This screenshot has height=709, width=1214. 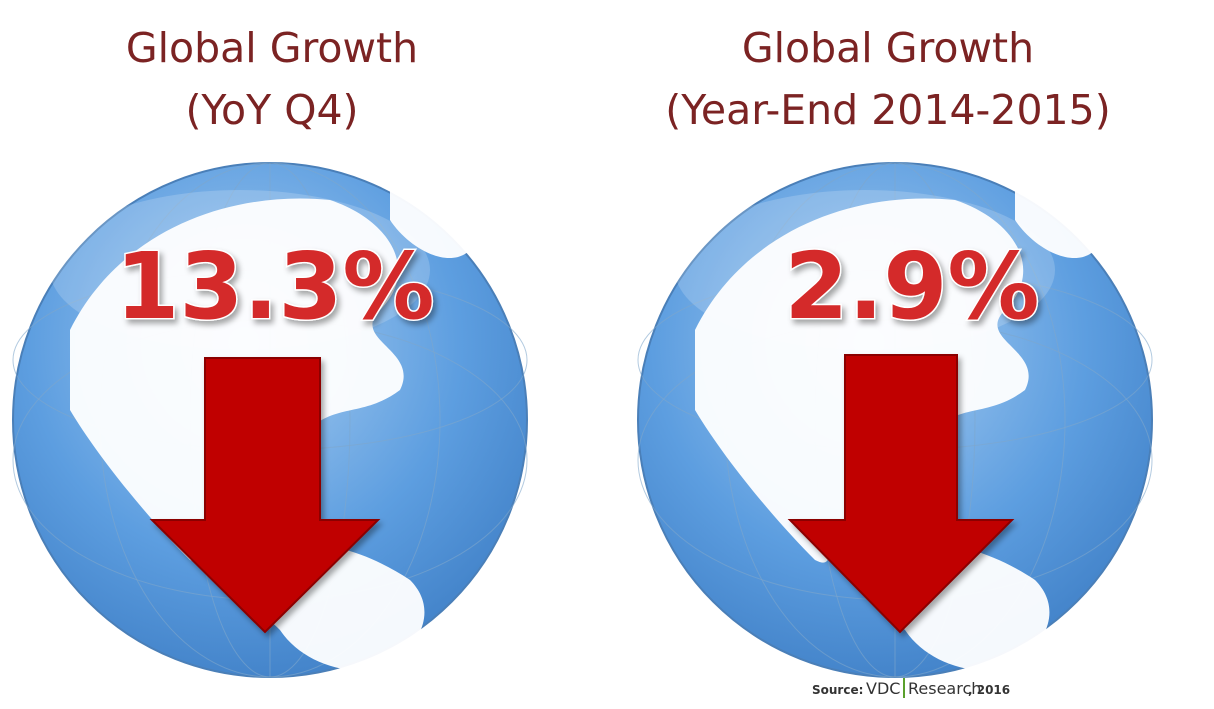 I want to click on source-label: Source:, so click(x=837, y=690).